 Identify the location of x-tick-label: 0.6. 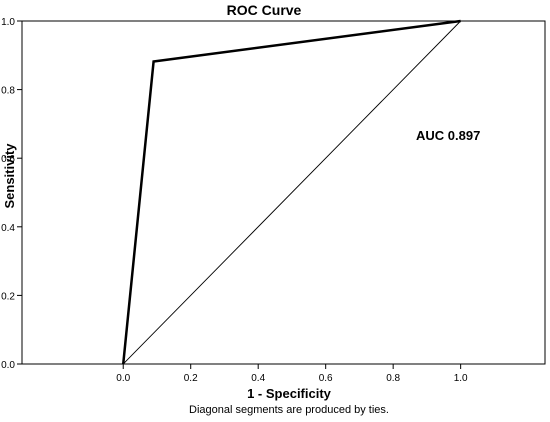
(326, 378).